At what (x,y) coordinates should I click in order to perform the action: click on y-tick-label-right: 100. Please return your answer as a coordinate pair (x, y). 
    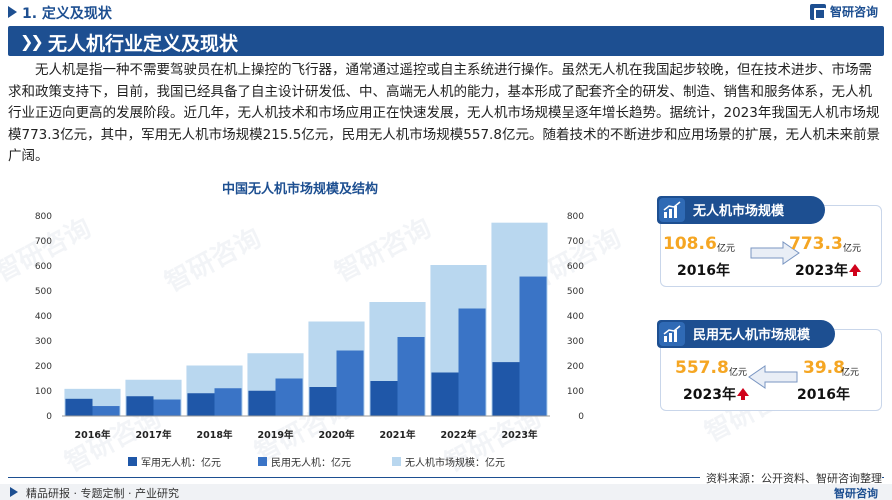
    Looking at the image, I should click on (575, 392).